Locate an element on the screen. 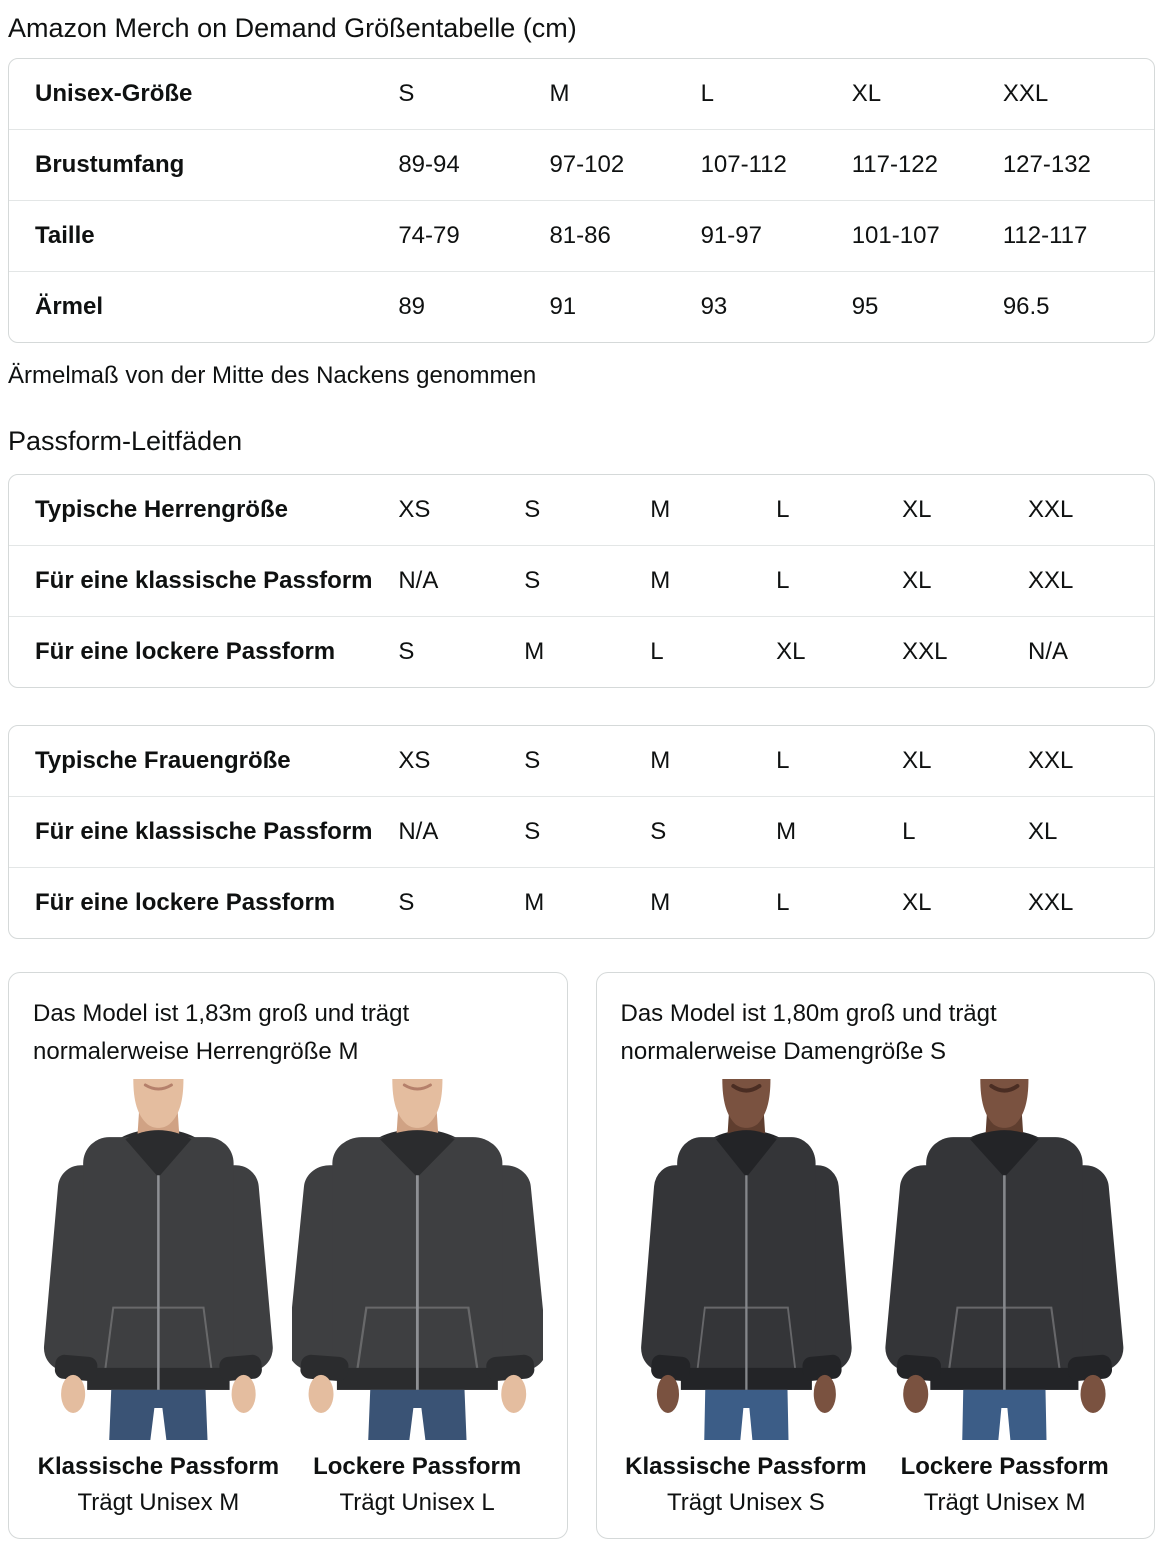 This screenshot has width=1167, height=1549. size-cell: 117-122 is located at coordinates (927, 164).